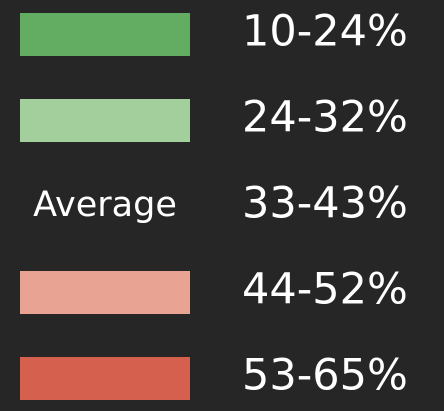  I want to click on range-label: 44-52%, so click(325, 290).